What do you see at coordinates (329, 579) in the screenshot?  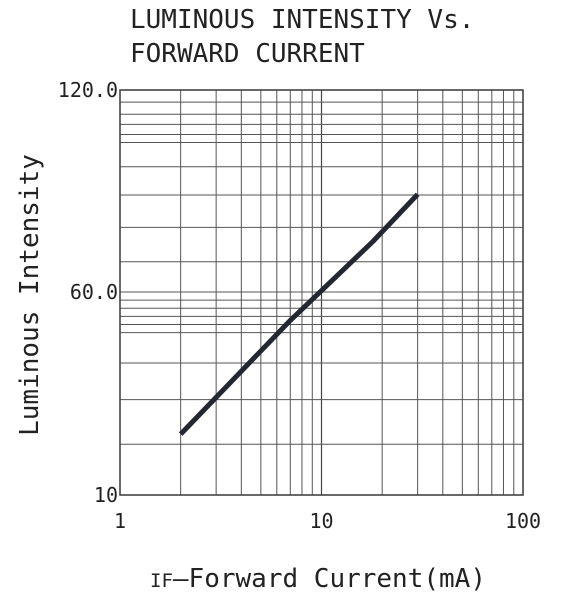 I see `x-axis-label-rest: —Forward Current(mA)` at bounding box center [329, 579].